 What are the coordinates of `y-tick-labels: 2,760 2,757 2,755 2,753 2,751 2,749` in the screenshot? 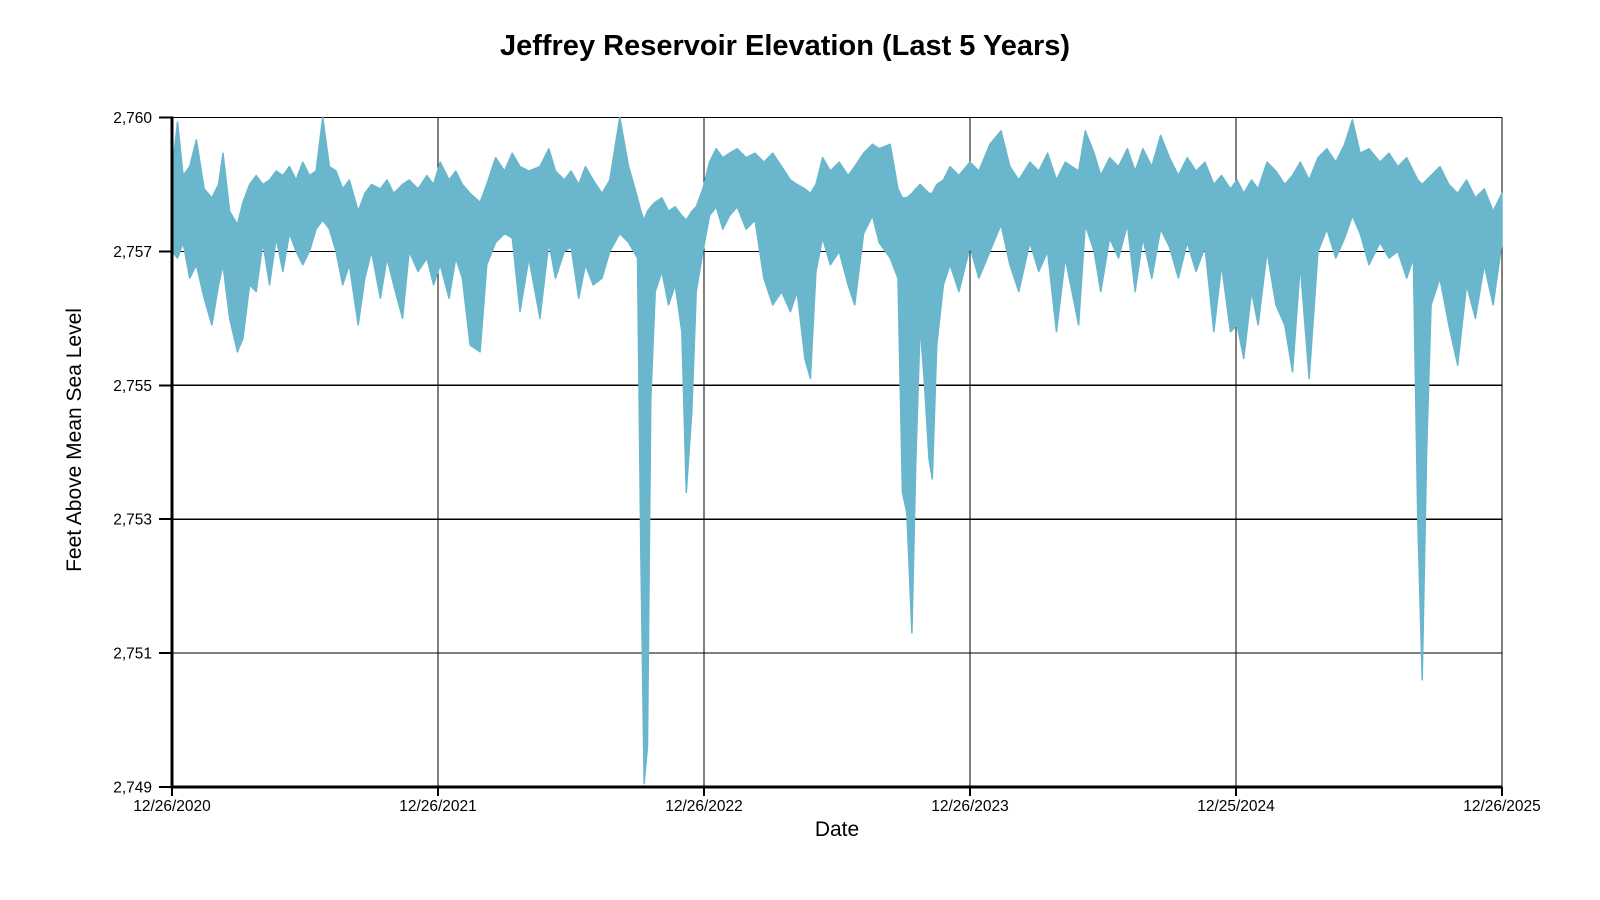 It's located at (132, 453).